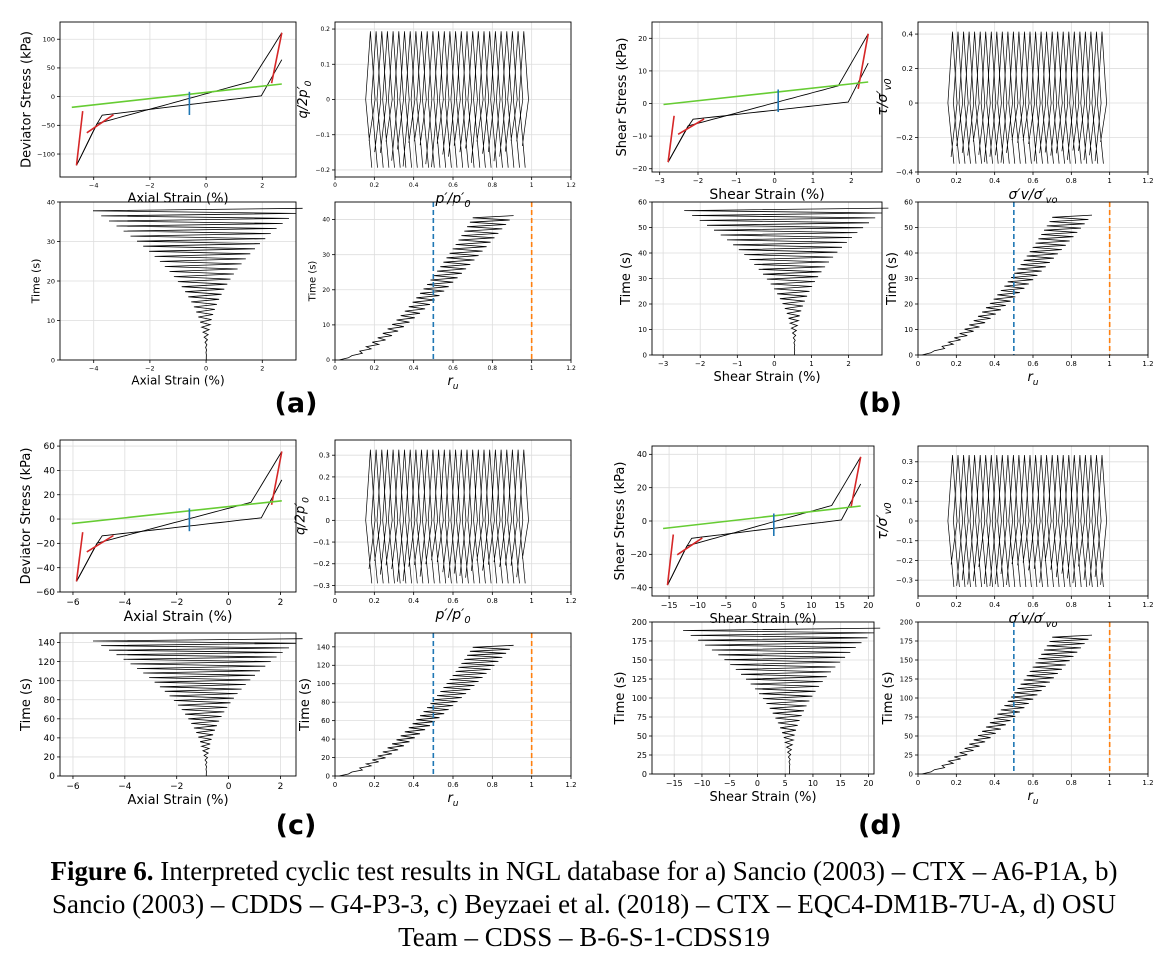  Describe the element at coordinates (51, 242) in the screenshot. I see `y-tick-label: 30` at that location.